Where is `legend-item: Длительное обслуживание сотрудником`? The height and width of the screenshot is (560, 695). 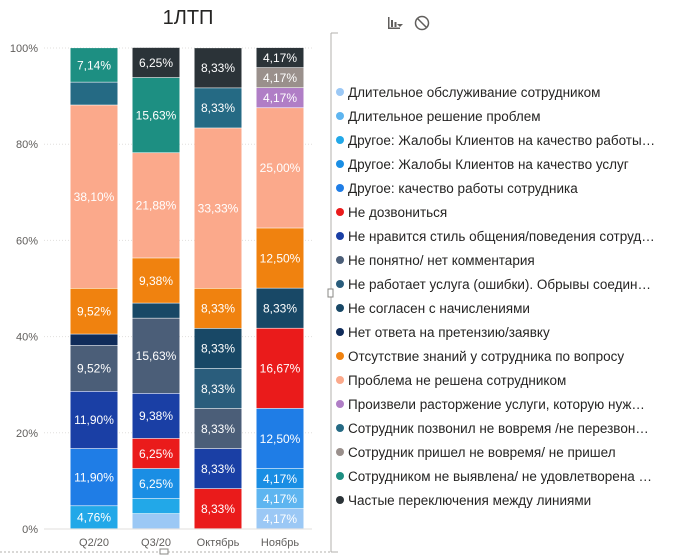 legend-item: Длительное обслуживание сотрудником is located at coordinates (468, 92).